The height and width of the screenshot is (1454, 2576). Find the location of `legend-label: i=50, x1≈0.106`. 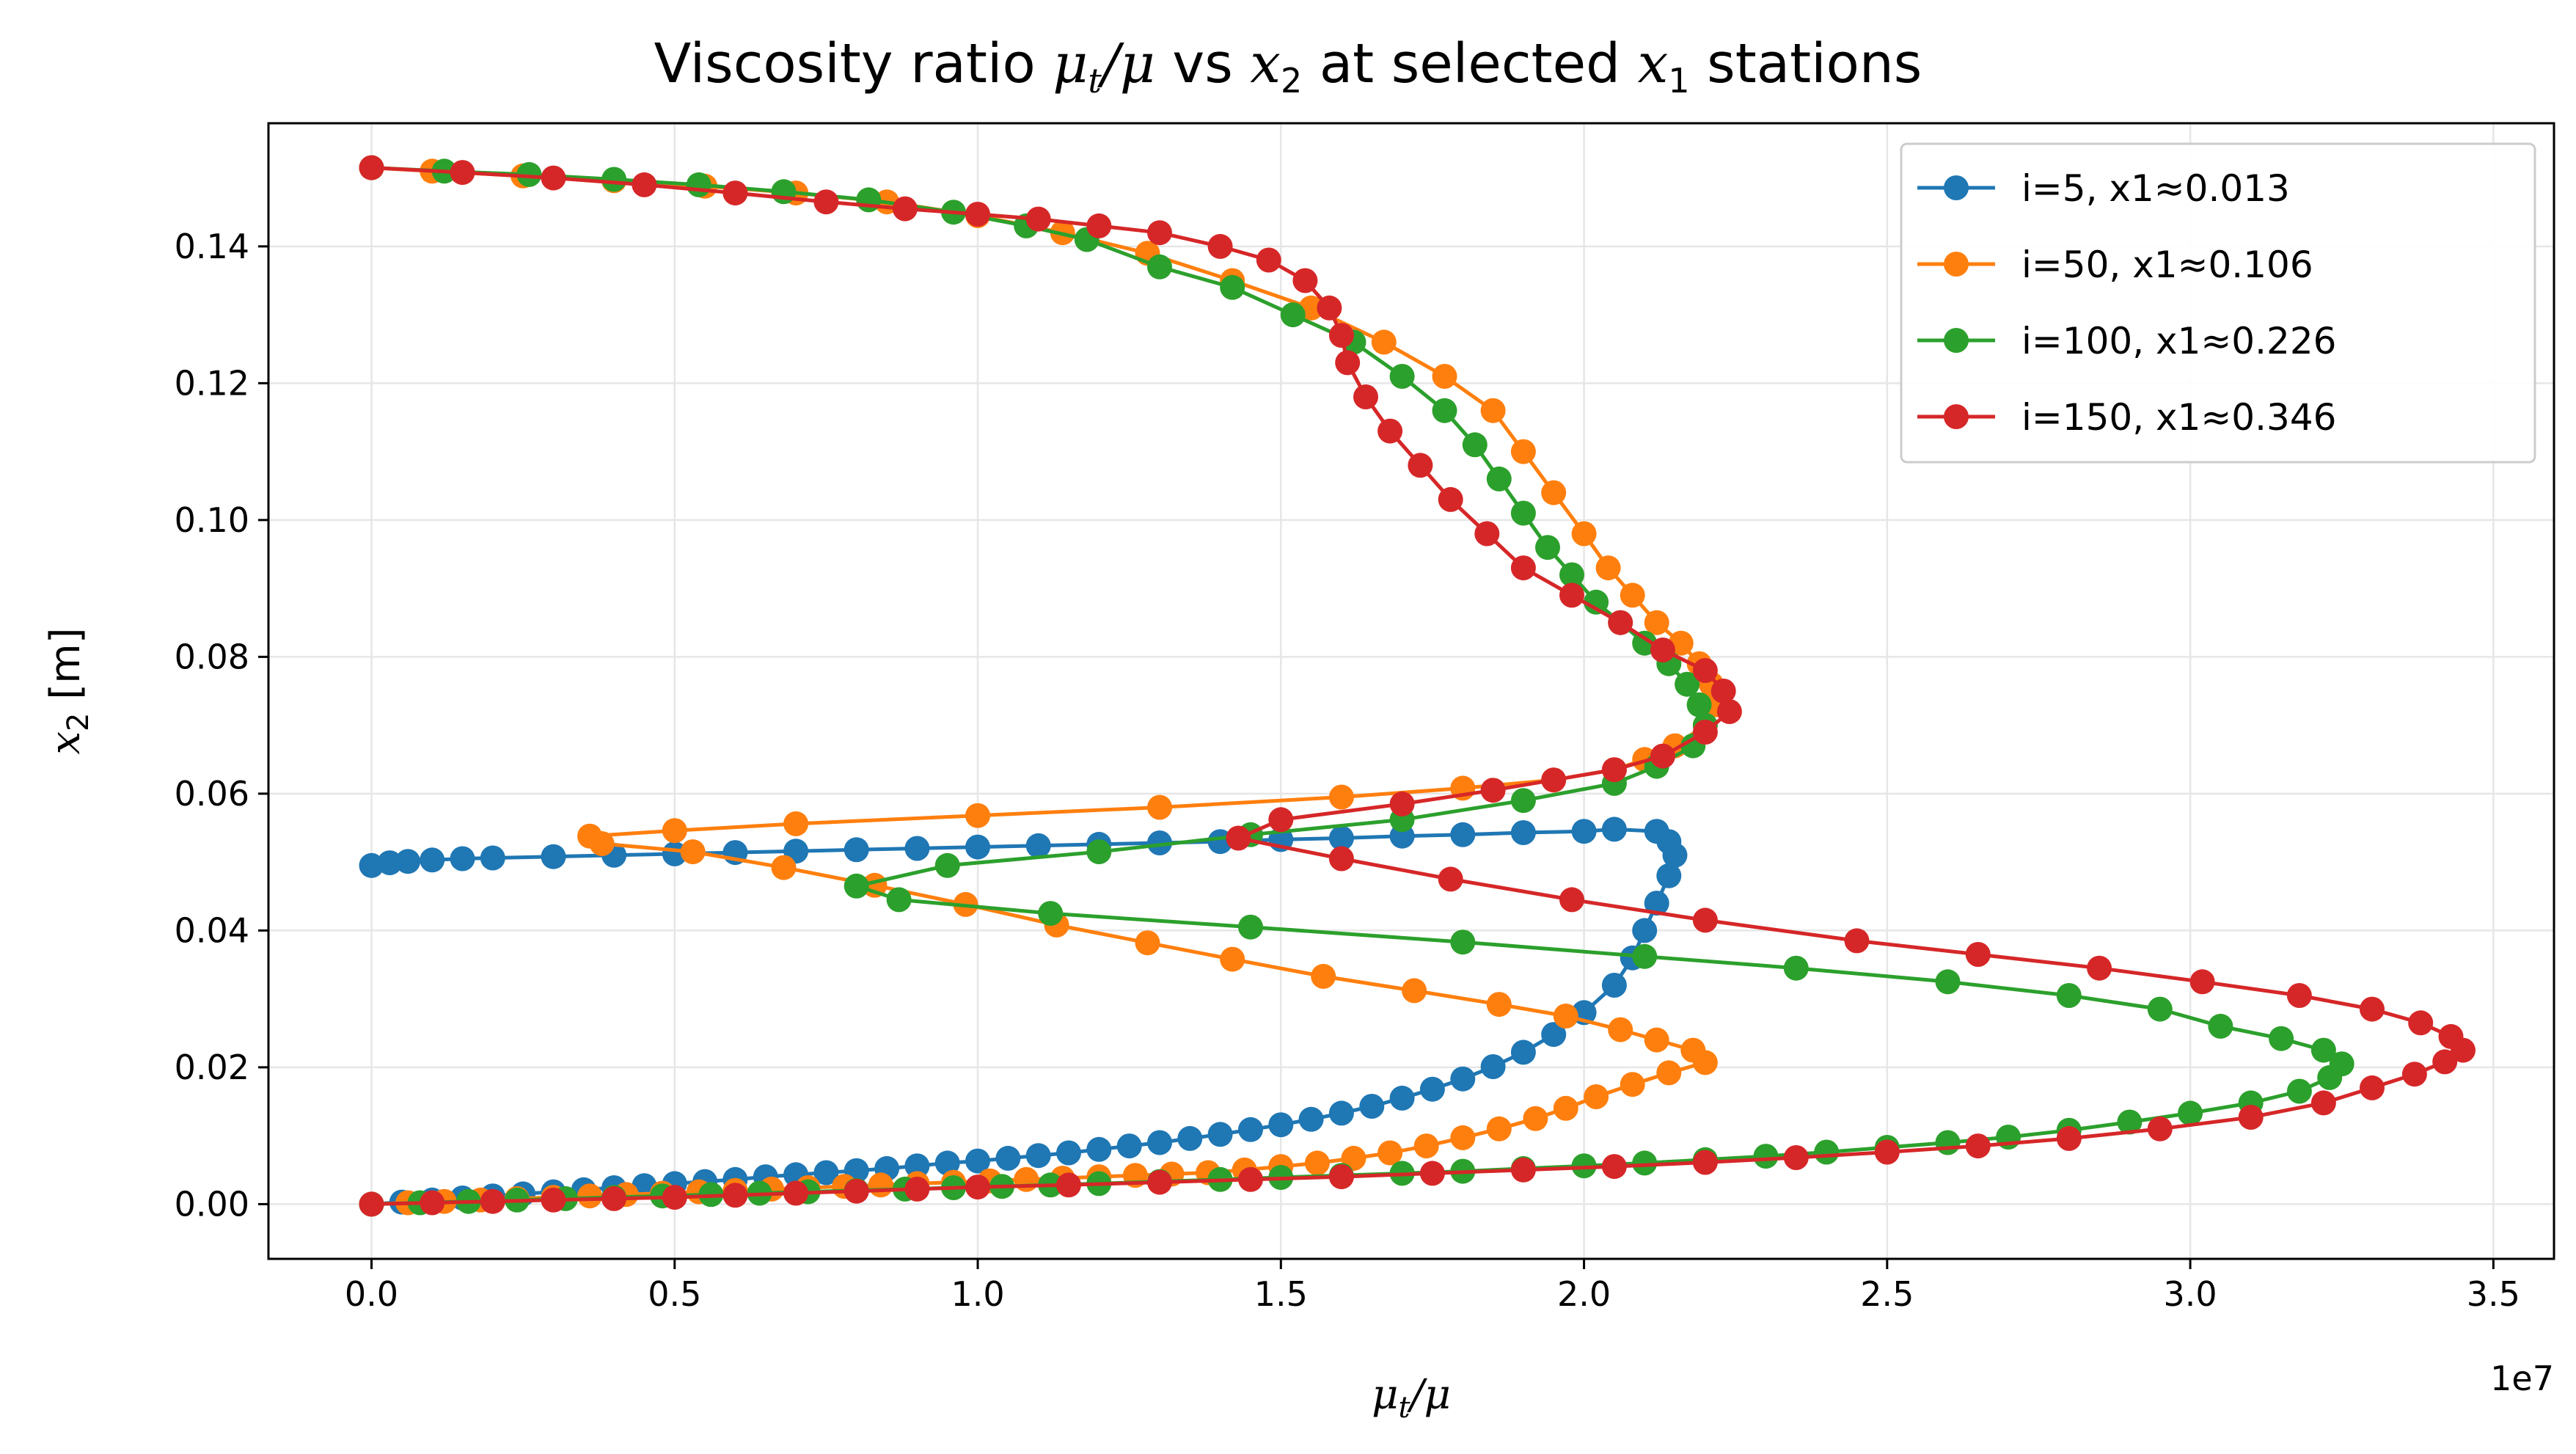

legend-label: i=50, x1≈0.106 is located at coordinates (2167, 265).